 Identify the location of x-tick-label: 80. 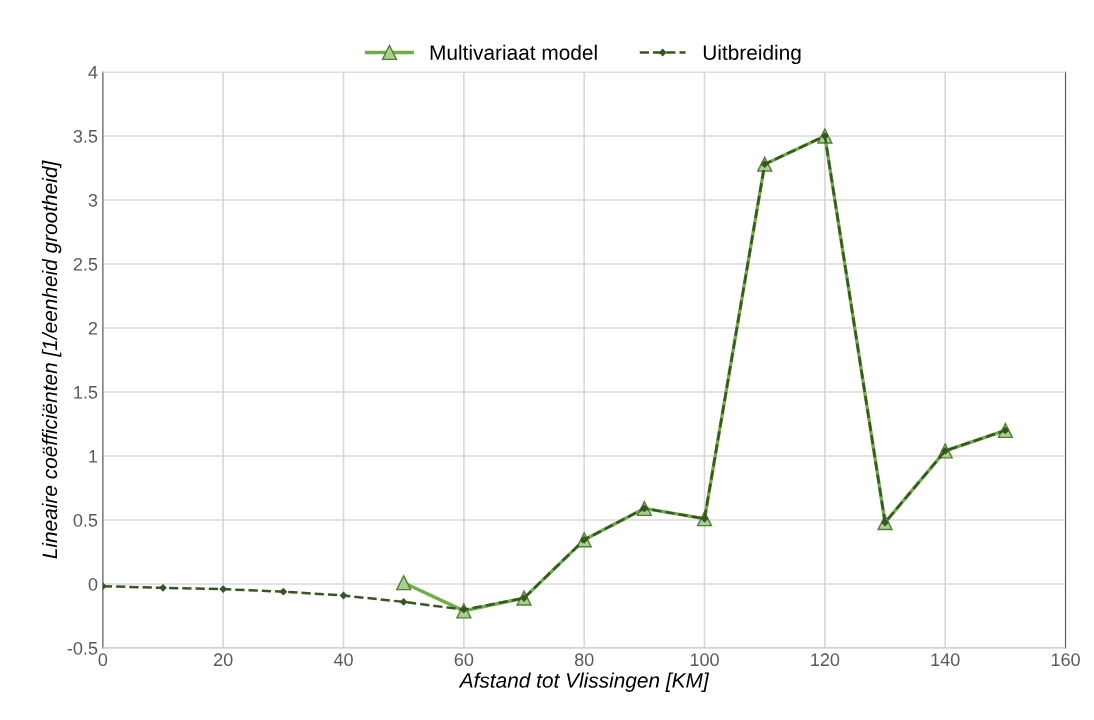
(584, 660).